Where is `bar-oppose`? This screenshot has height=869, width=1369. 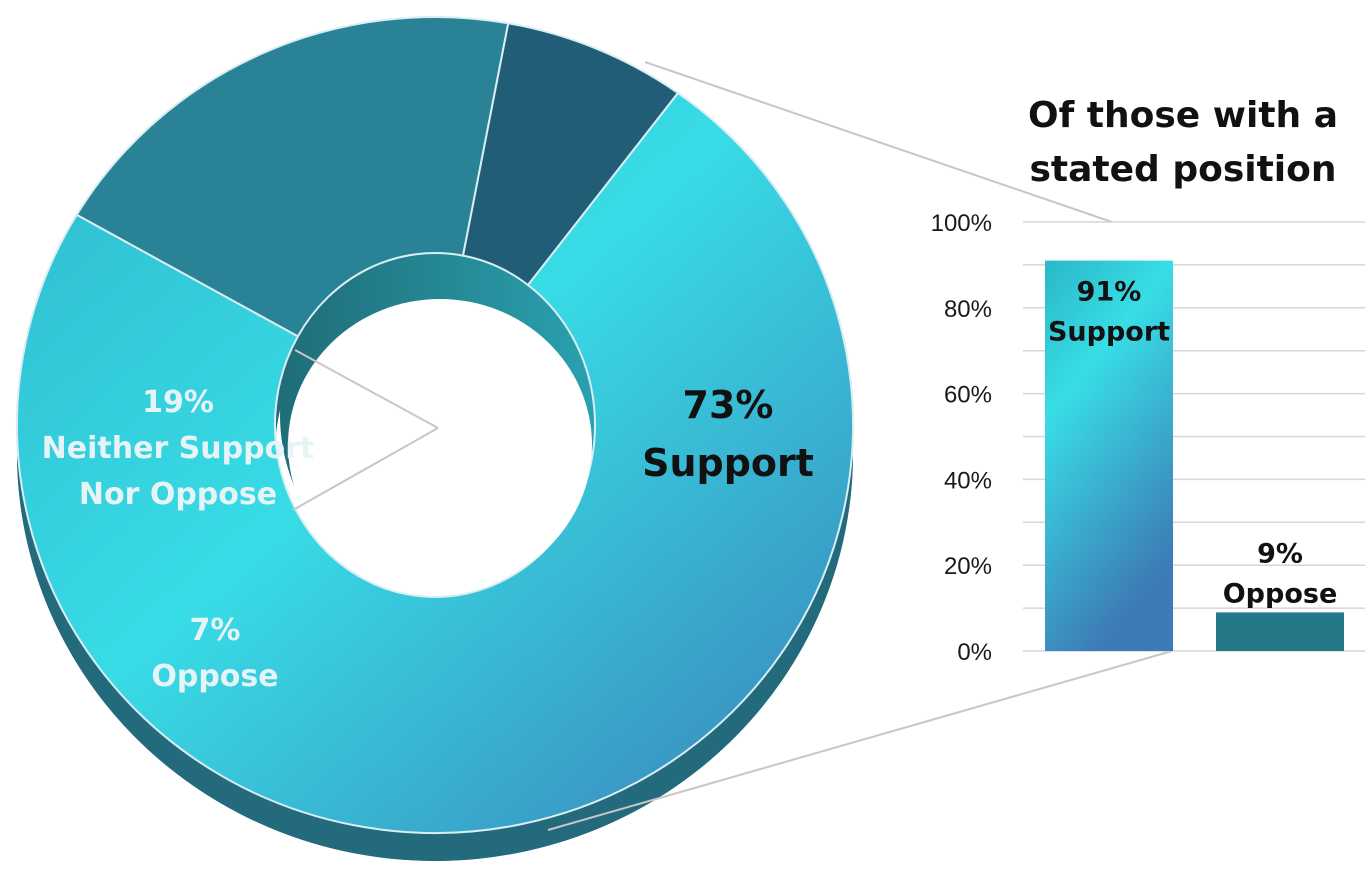 bar-oppose is located at coordinates (1280, 631).